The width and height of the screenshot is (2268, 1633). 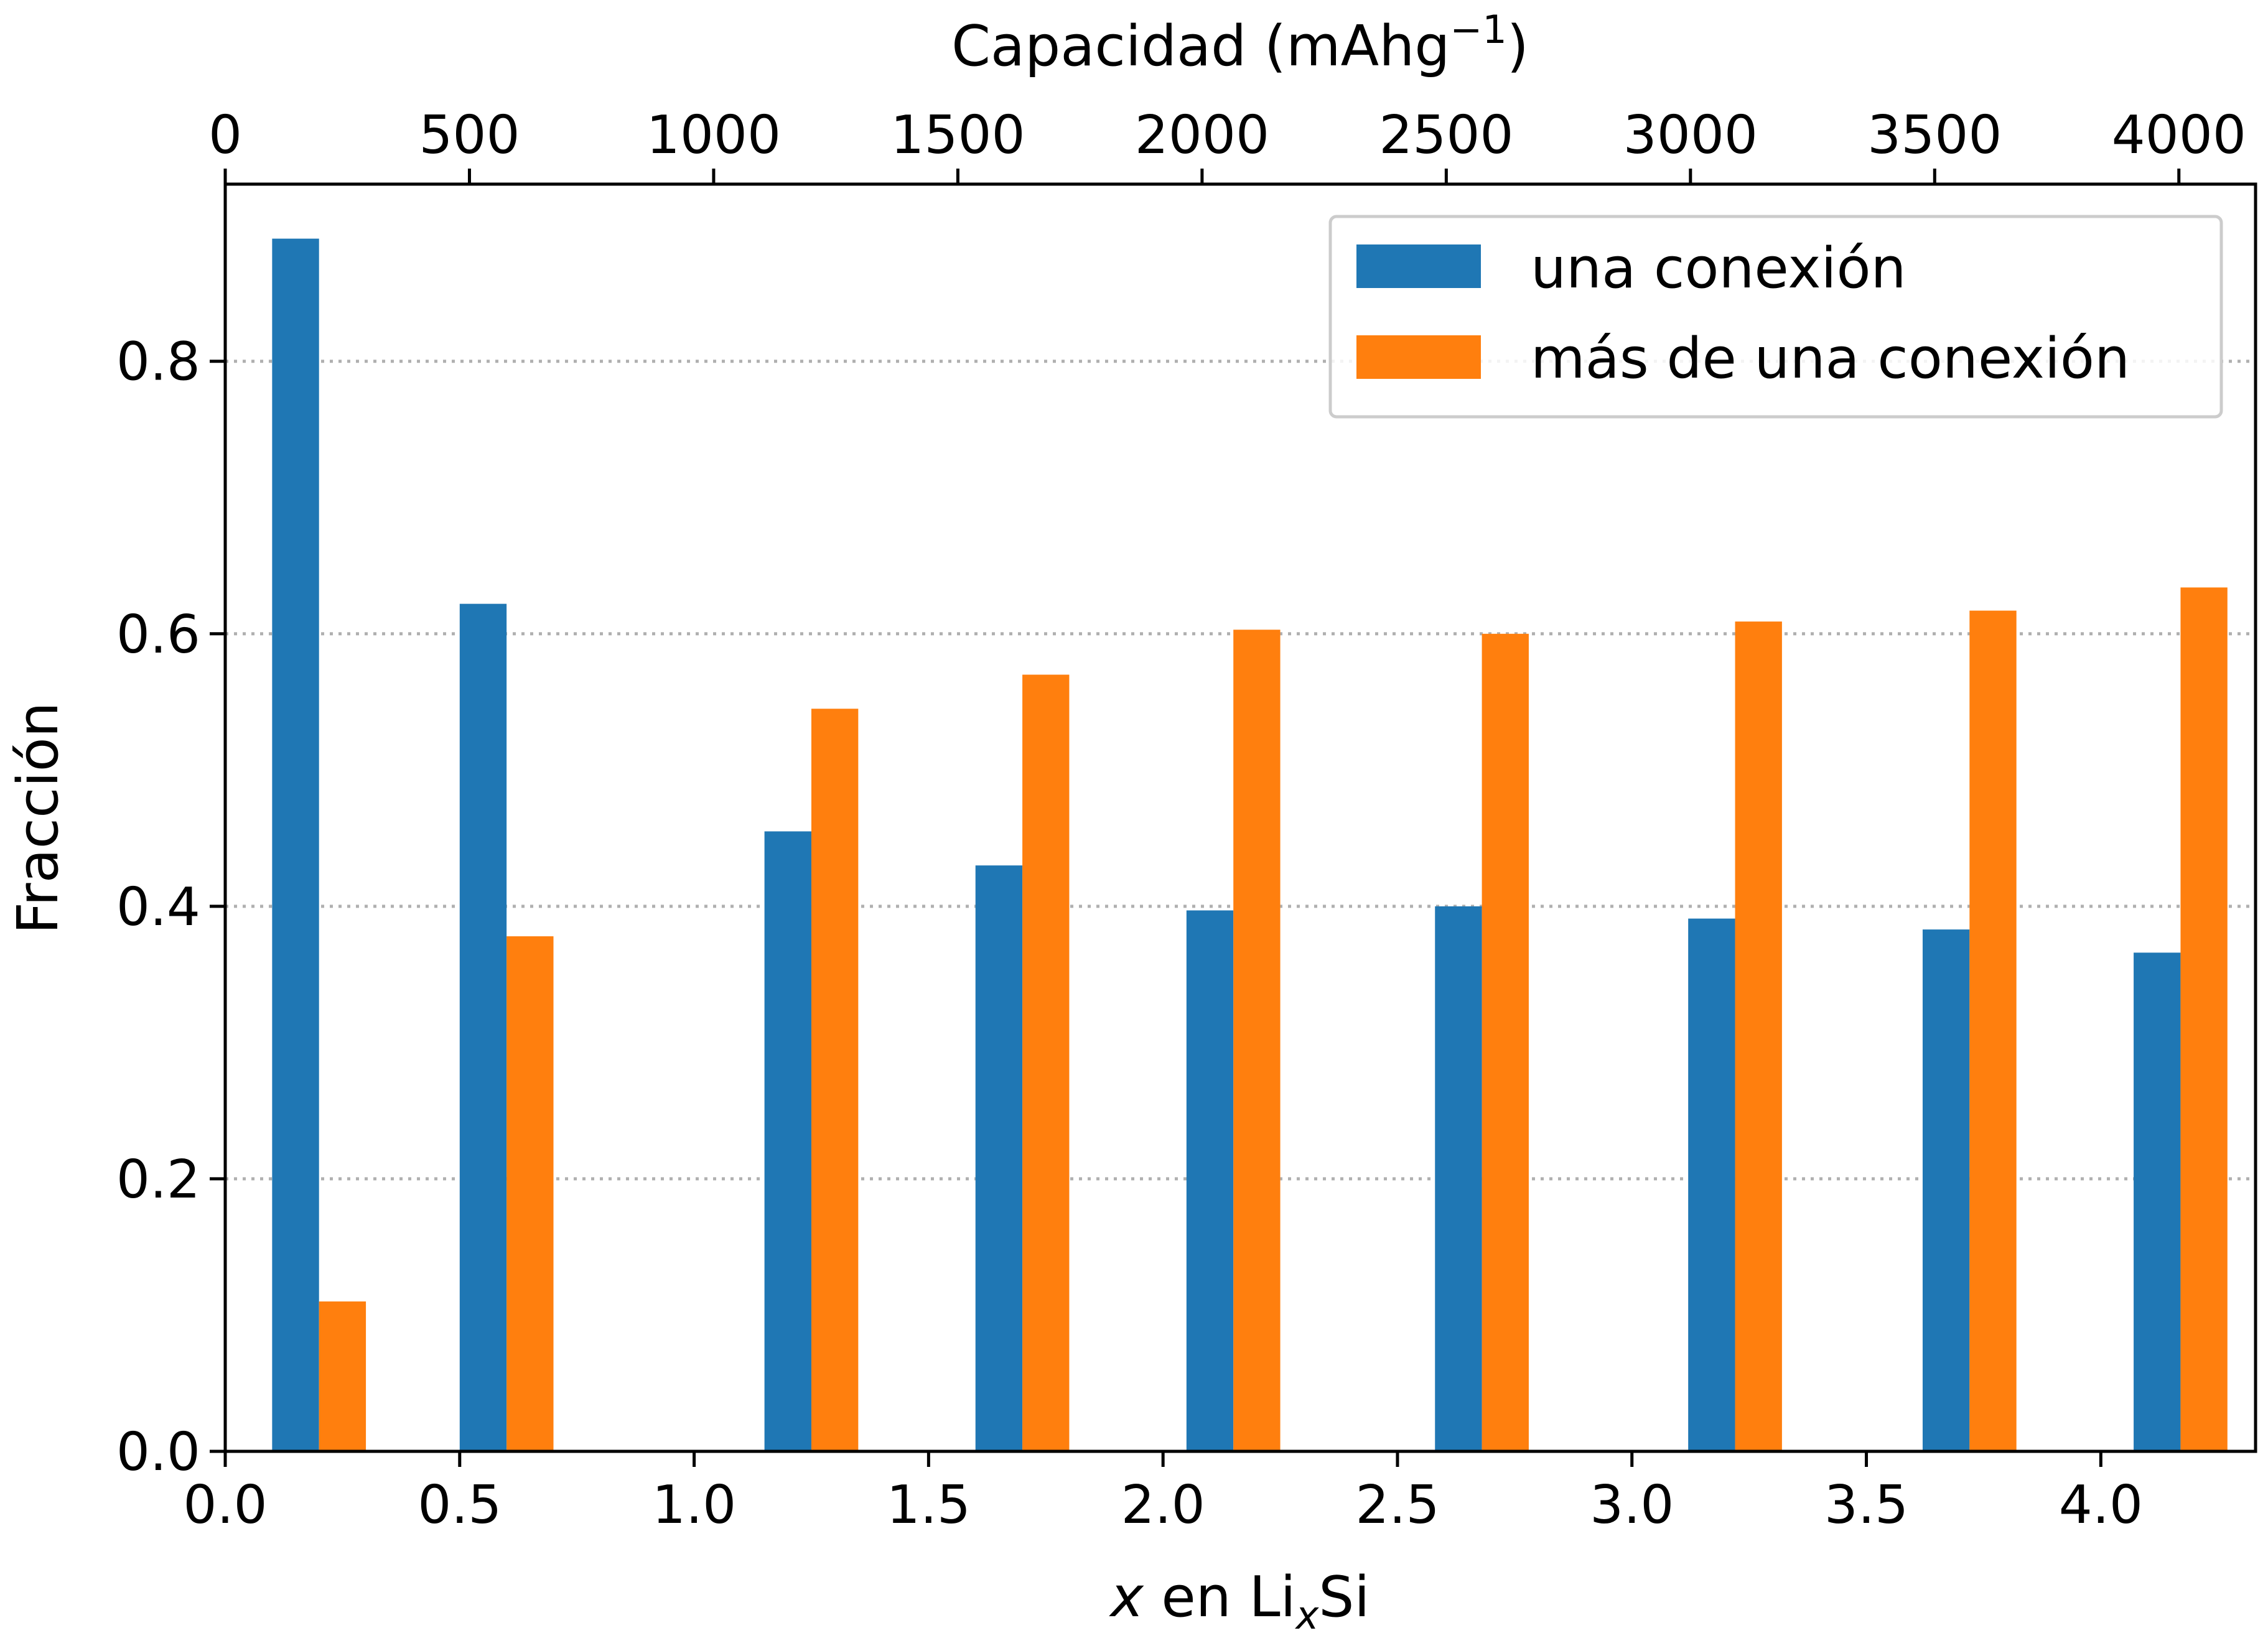 I want to click on y-axis: 0.0 0.2 0.4 0.6 0.8, so click(x=171, y=908).